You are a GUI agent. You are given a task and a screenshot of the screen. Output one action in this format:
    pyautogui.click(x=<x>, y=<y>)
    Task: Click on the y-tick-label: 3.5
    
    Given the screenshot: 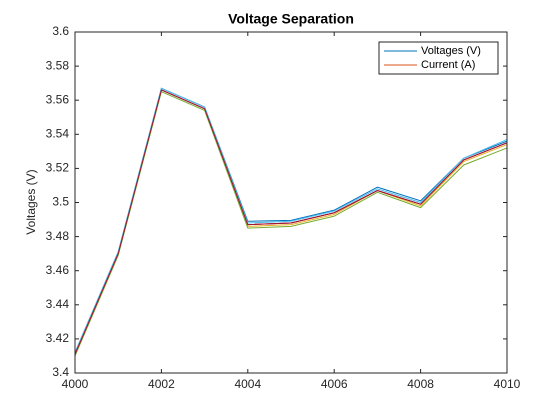 What is the action you would take?
    pyautogui.click(x=60, y=202)
    